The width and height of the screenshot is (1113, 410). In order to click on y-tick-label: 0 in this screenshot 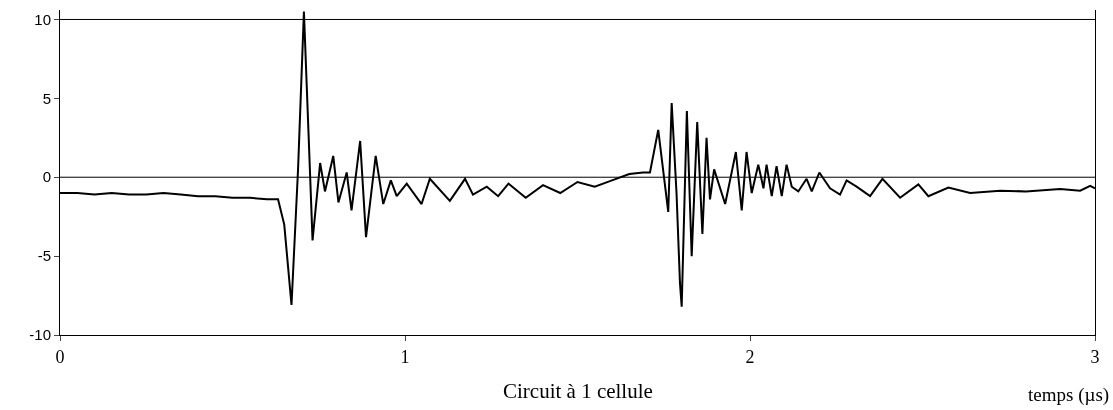, I will do `click(46, 177)`.